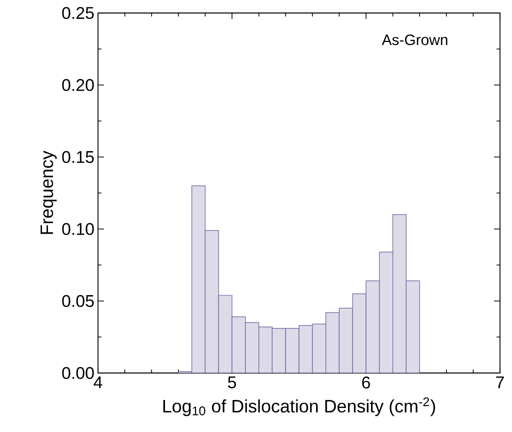 This screenshot has height=432, width=512. I want to click on x-axis-title: Log$_{10}$ of Dislocation Density (cm$^{-2}$), so click(299, 406).